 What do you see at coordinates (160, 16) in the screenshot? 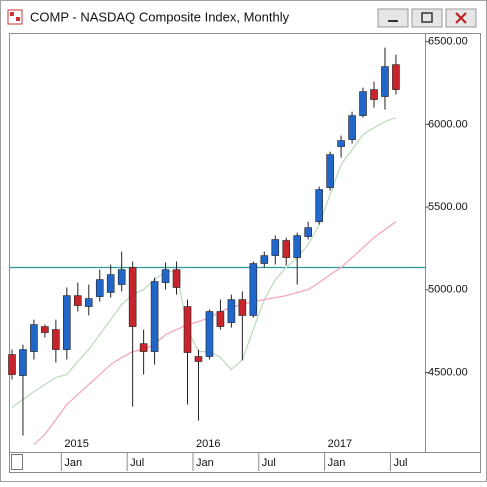
I see `window-title: COMP - NASDAQ Composite Index, Monthly` at bounding box center [160, 16].